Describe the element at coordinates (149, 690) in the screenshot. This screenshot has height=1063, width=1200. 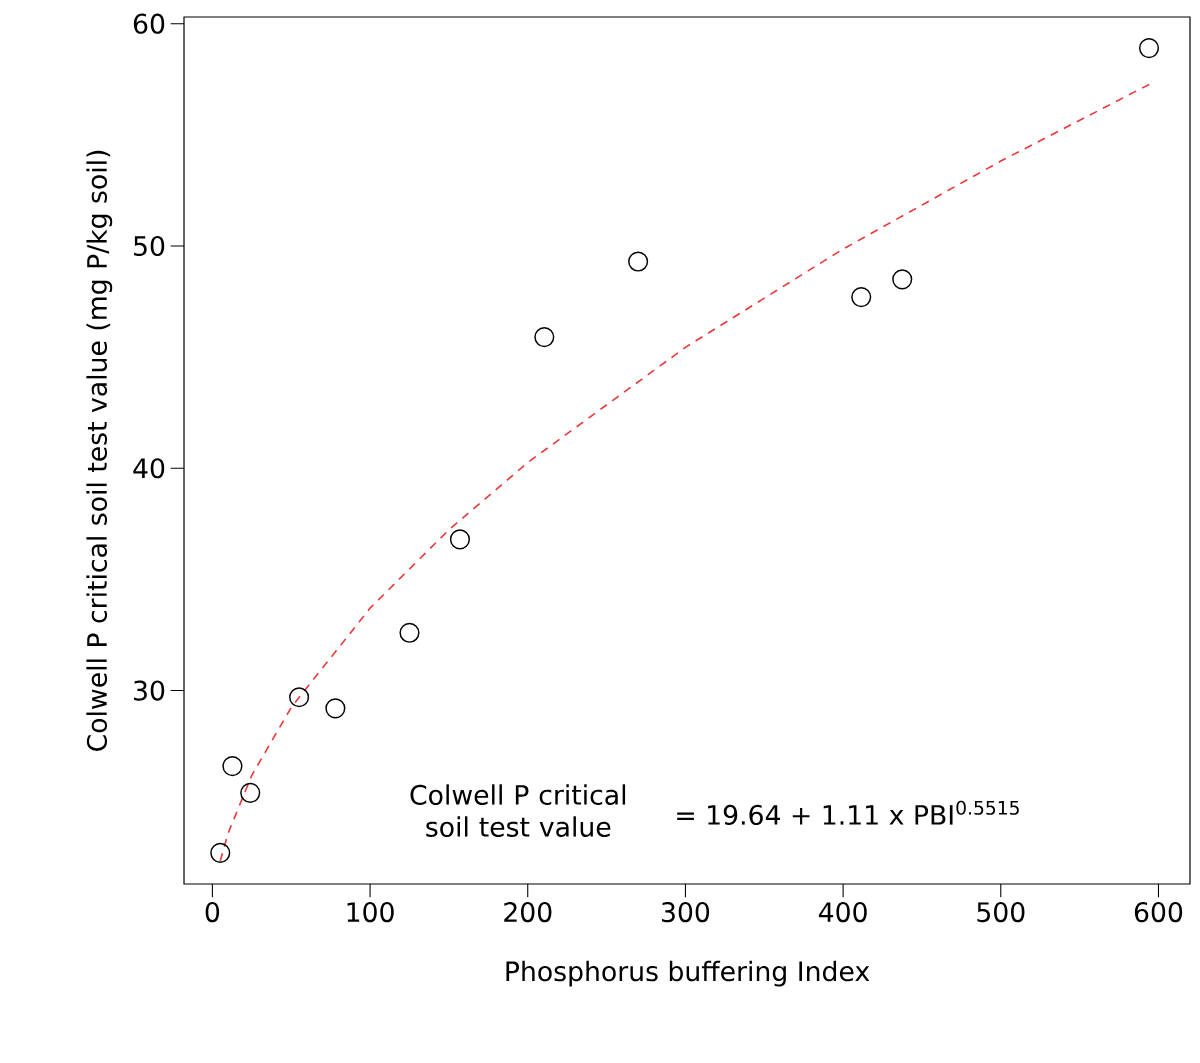
I see `y-tick-label: 30` at that location.